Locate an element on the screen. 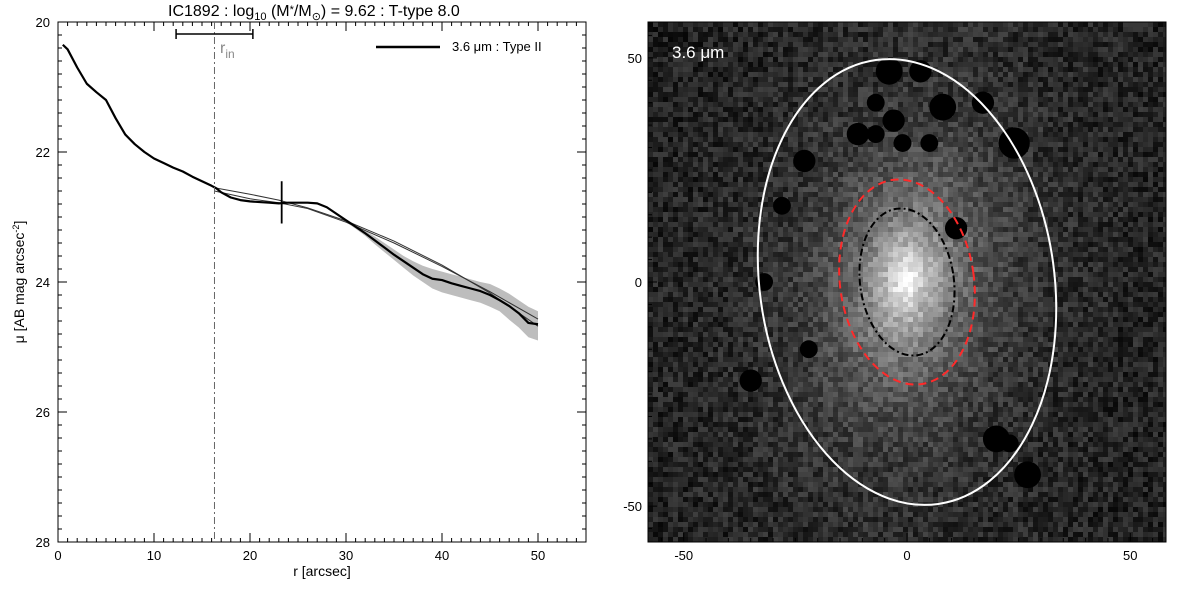 This screenshot has width=1181, height=590. image-y-tick-label: 0 is located at coordinates (638, 282).